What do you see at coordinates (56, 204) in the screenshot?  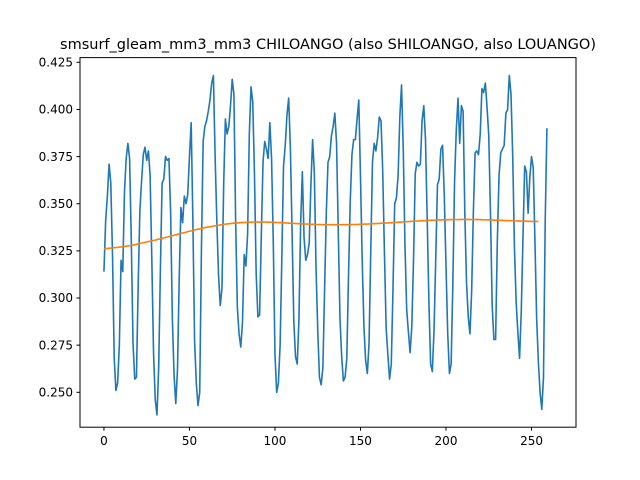 I see `y-tick-label: 0.350` at bounding box center [56, 204].